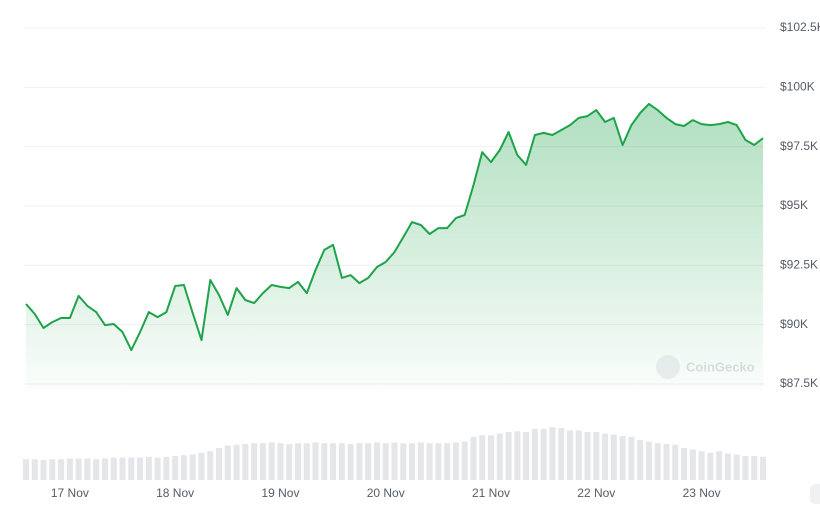 Image resolution: width=820 pixels, height=508 pixels. What do you see at coordinates (596, 493) in the screenshot?
I see `x-tick-label: 22 Nov` at bounding box center [596, 493].